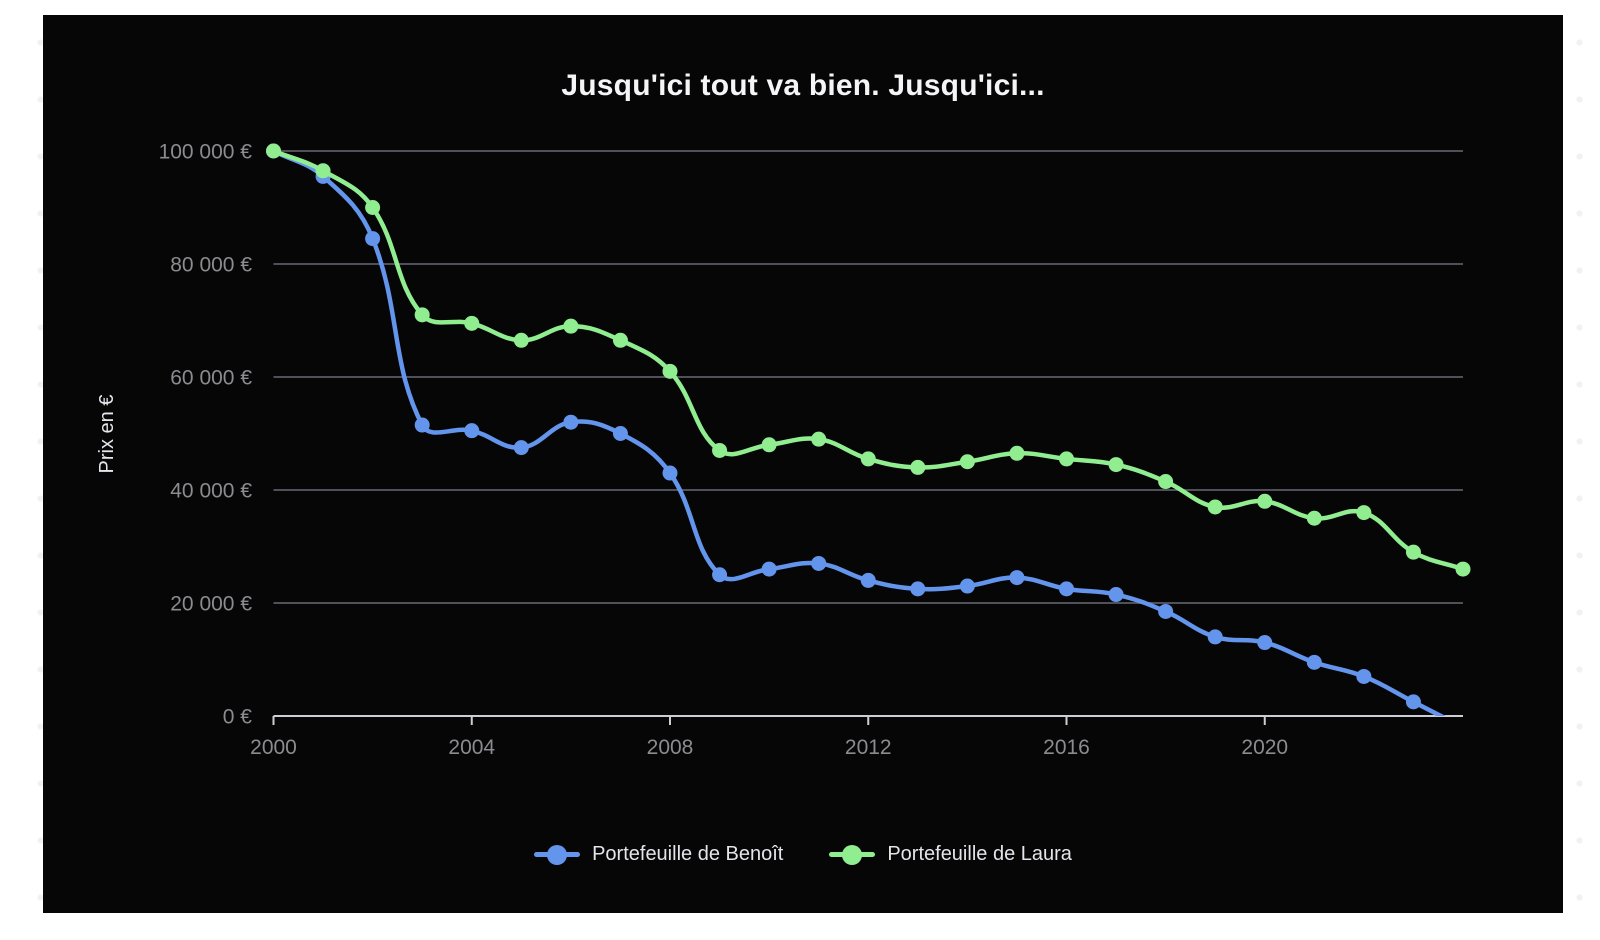 The height and width of the screenshot is (940, 1600). Describe the element at coordinates (868, 747) in the screenshot. I see `x-tick-label: 2012` at that location.